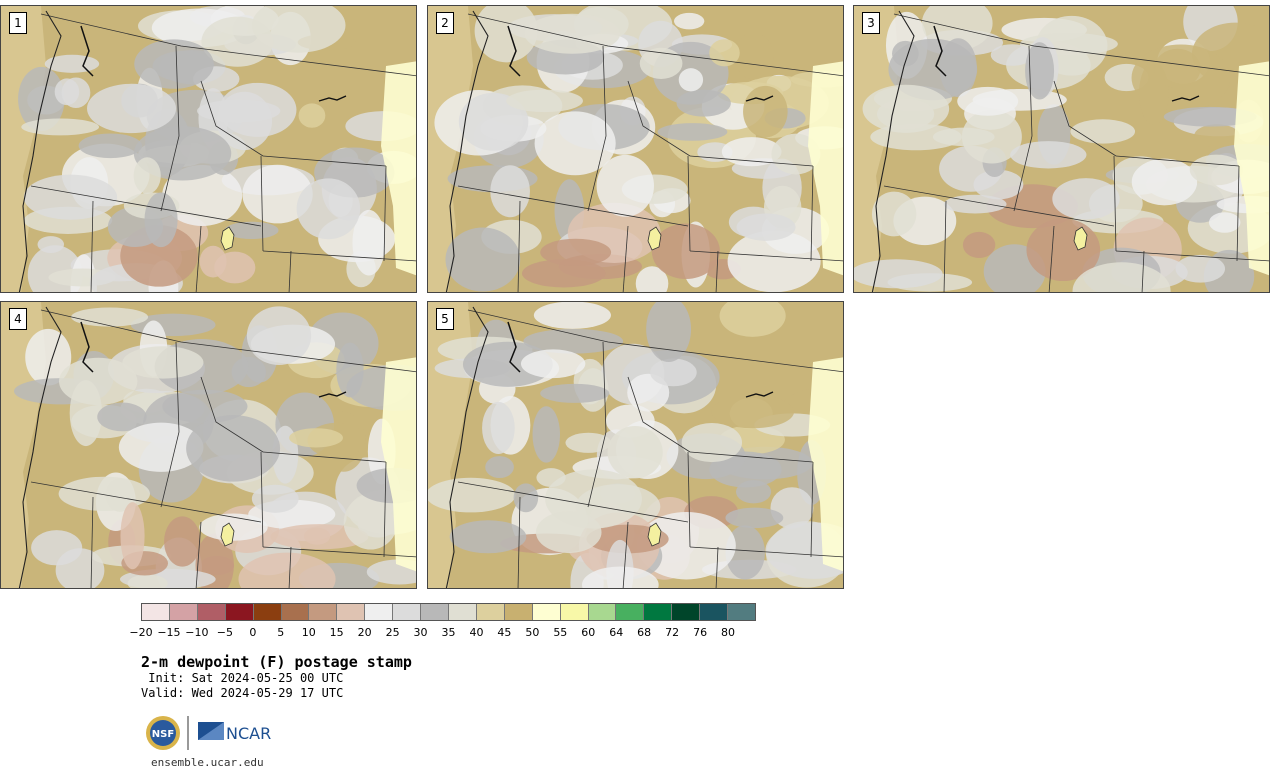 This screenshot has width=1280, height=773. What do you see at coordinates (141, 632) in the screenshot?
I see `colorbar-tick-label: −20` at bounding box center [141, 632].